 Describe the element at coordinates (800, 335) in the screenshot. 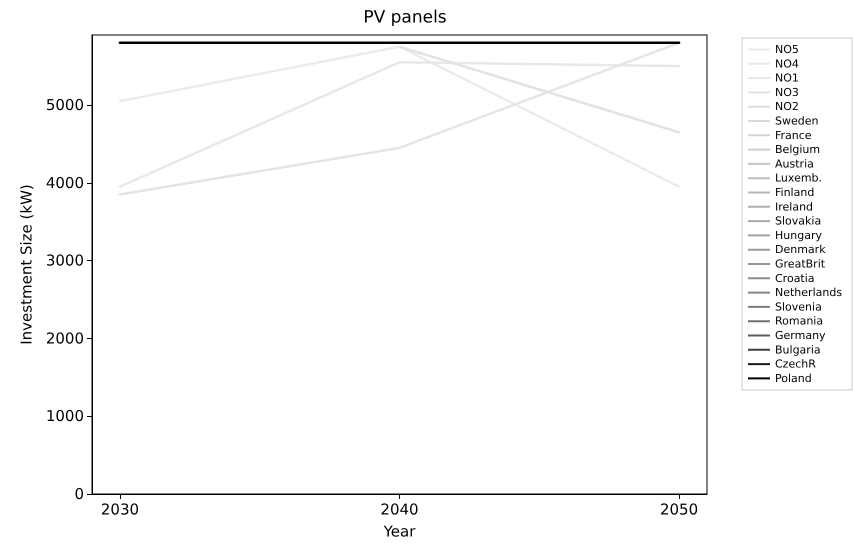

I see `legend-label: Germany` at that location.